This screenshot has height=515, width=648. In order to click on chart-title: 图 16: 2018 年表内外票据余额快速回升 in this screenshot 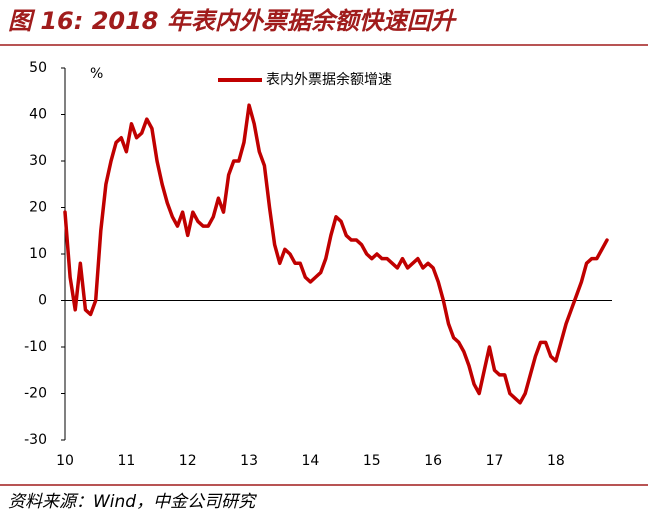, I will do `click(233, 21)`.